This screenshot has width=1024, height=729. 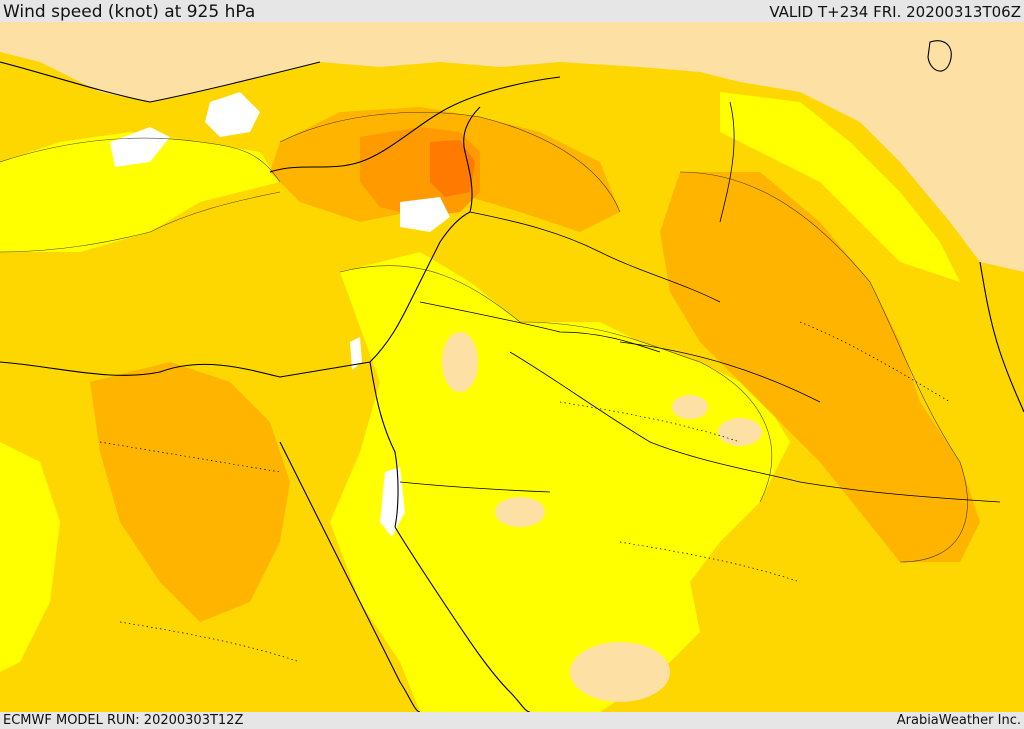 What do you see at coordinates (895, 12) in the screenshot?
I see `valid-time: VALID T+234 FRI. 20200313T06Z` at bounding box center [895, 12].